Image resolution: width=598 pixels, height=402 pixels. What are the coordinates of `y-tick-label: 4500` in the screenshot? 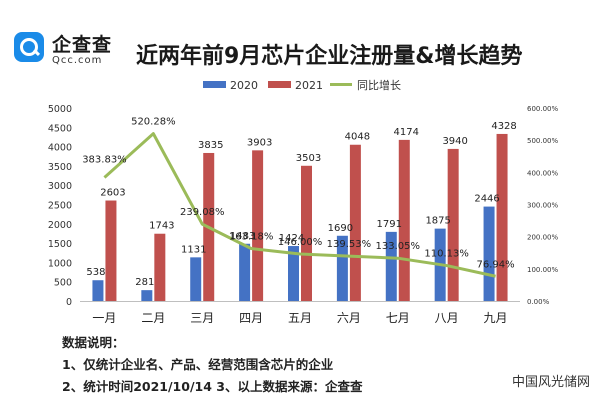 It's located at (60, 128).